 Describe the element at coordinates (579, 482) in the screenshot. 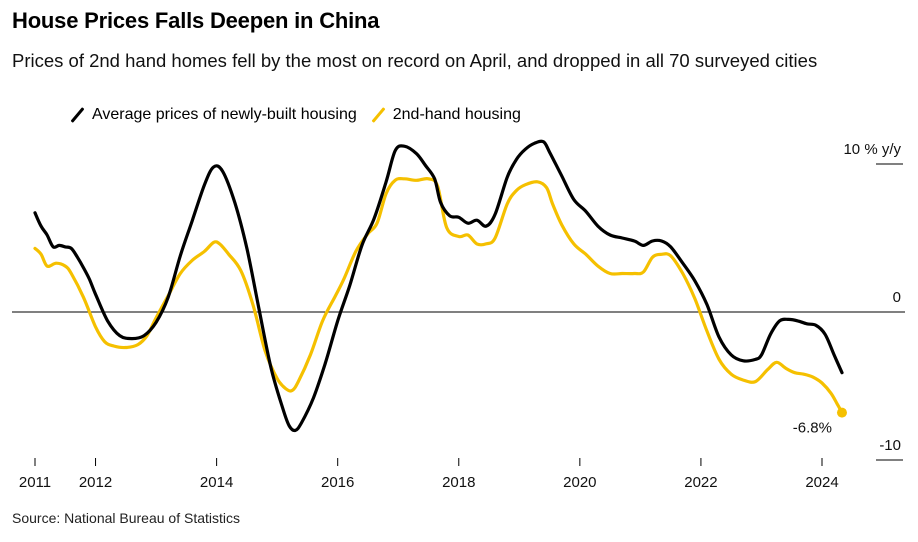

I see `x-tick-label-5: 2020` at that location.